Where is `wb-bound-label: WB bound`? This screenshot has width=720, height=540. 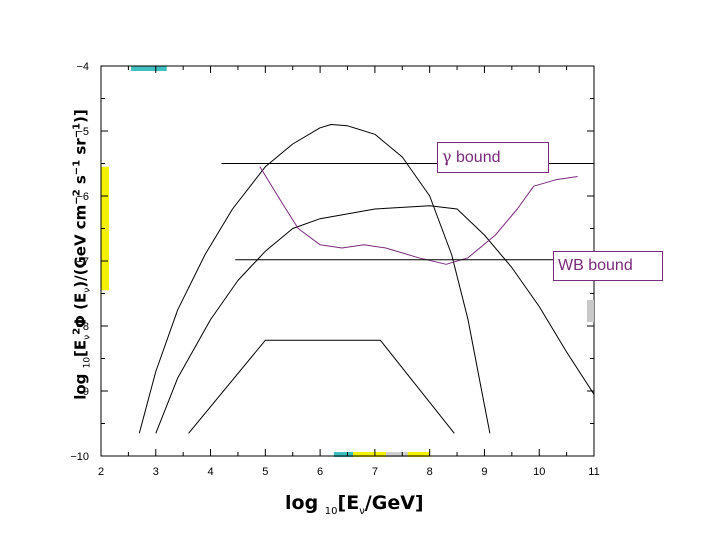
wb-bound-label: WB bound is located at coordinates (608, 266).